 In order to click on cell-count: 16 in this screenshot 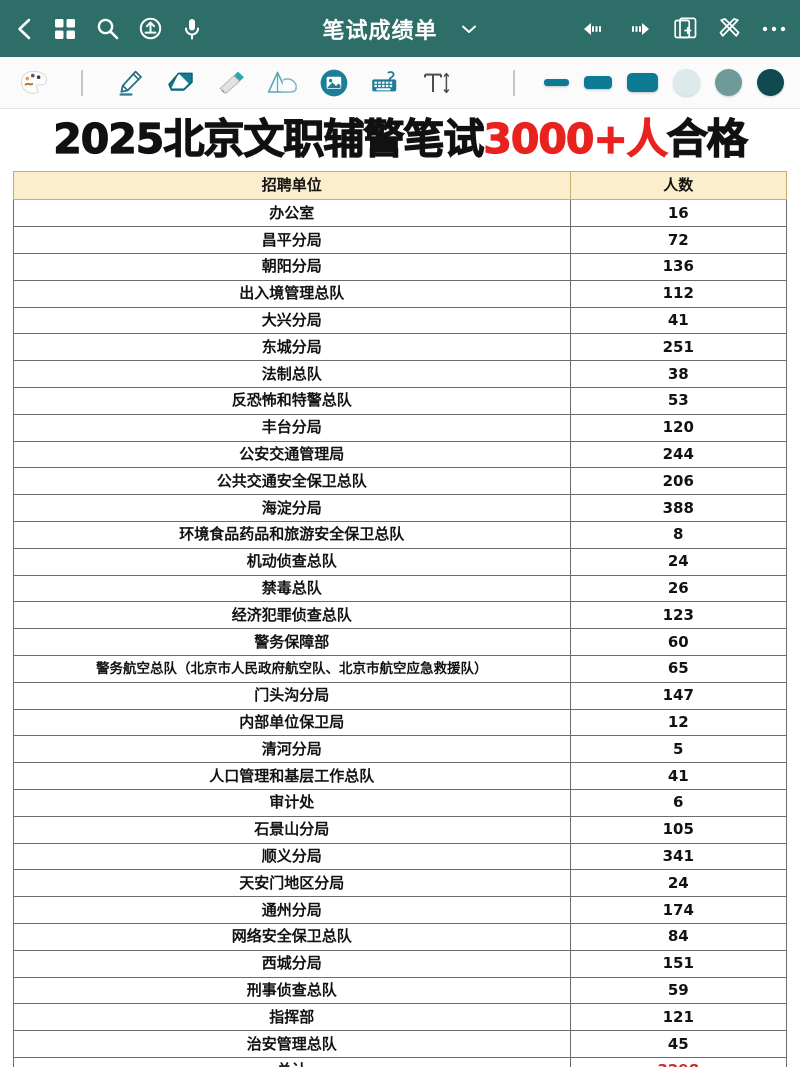, I will do `click(678, 213)`.